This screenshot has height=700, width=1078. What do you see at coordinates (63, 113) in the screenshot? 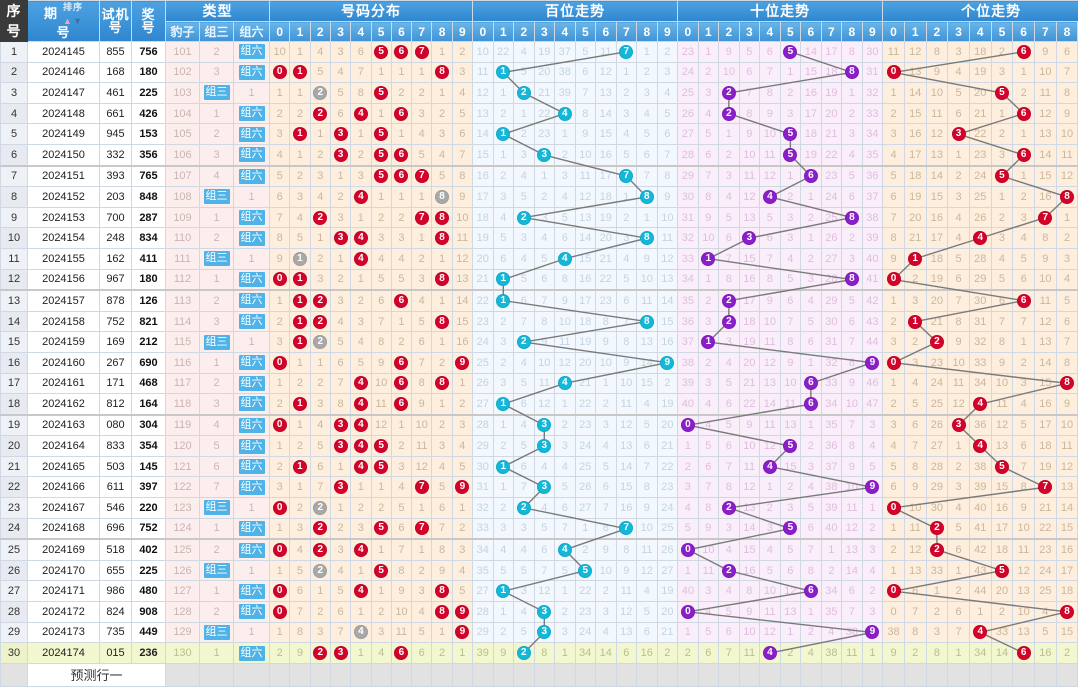
I see `cell-issue: 2024148` at bounding box center [63, 113].